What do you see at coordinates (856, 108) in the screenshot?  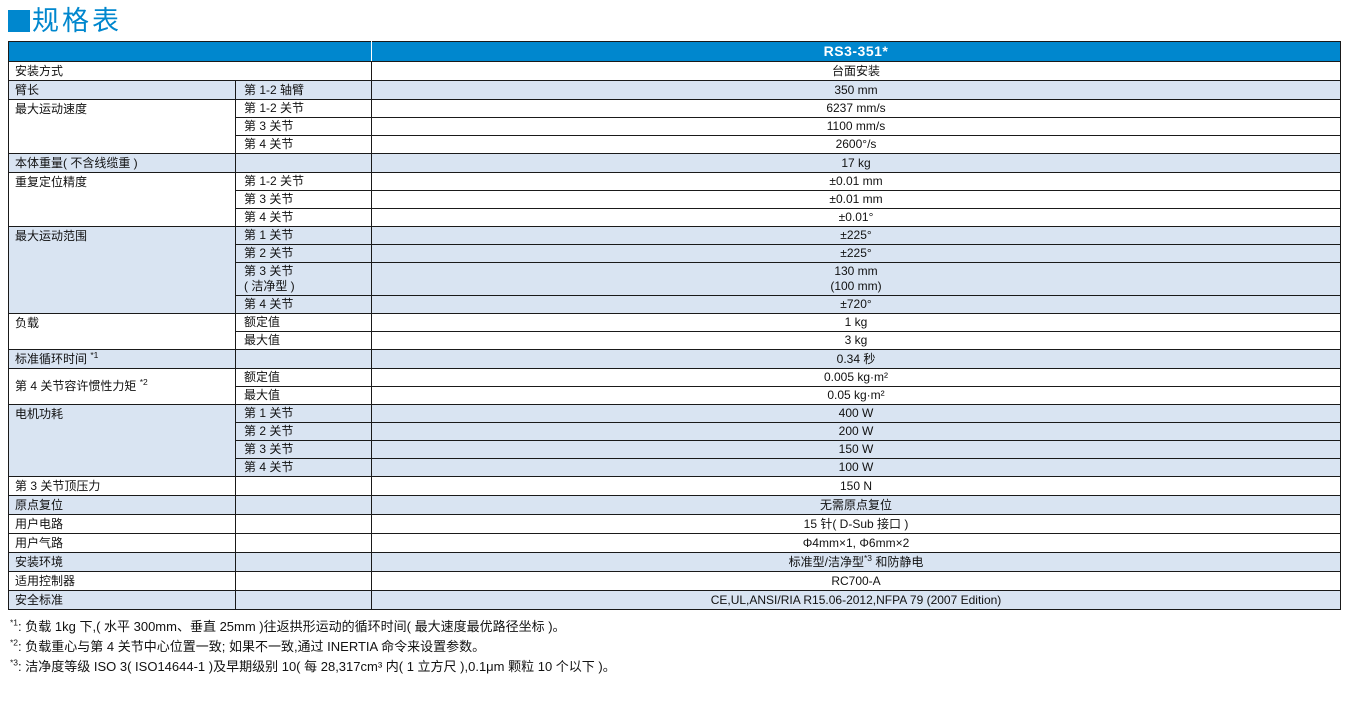 I see `spec-value-cell: 6237 mm/s` at bounding box center [856, 108].